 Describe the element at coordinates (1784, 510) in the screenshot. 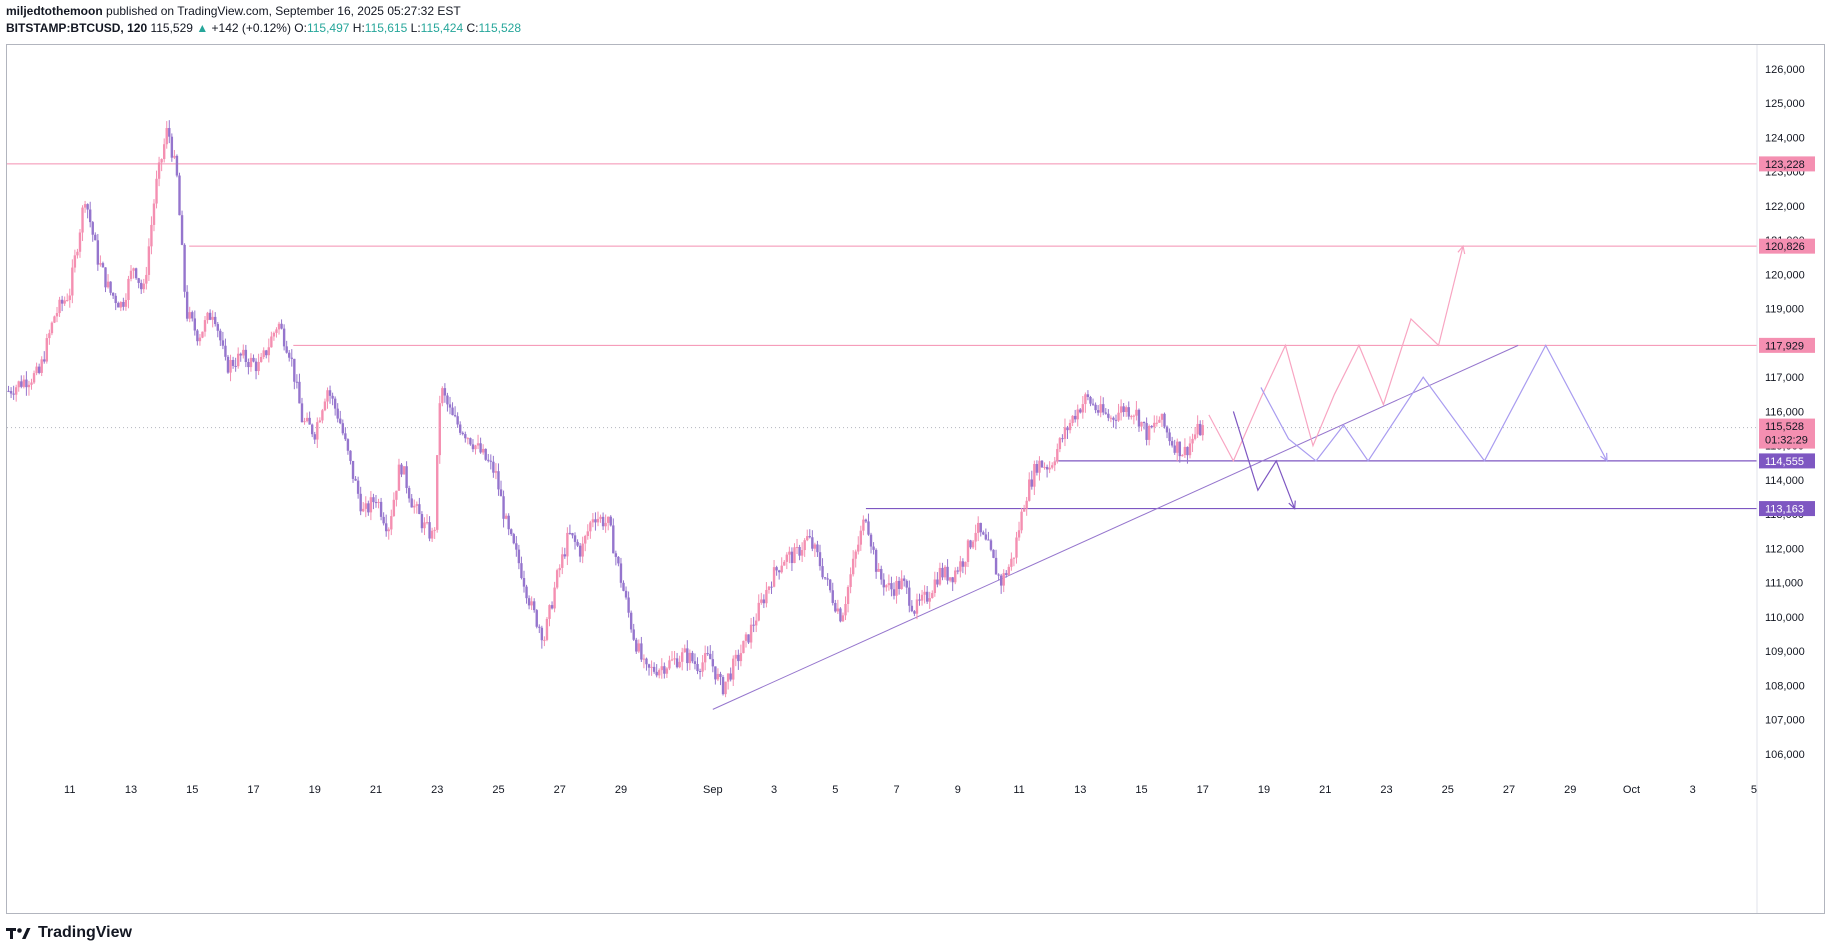

I see `level-badge-label: 113,163` at that location.